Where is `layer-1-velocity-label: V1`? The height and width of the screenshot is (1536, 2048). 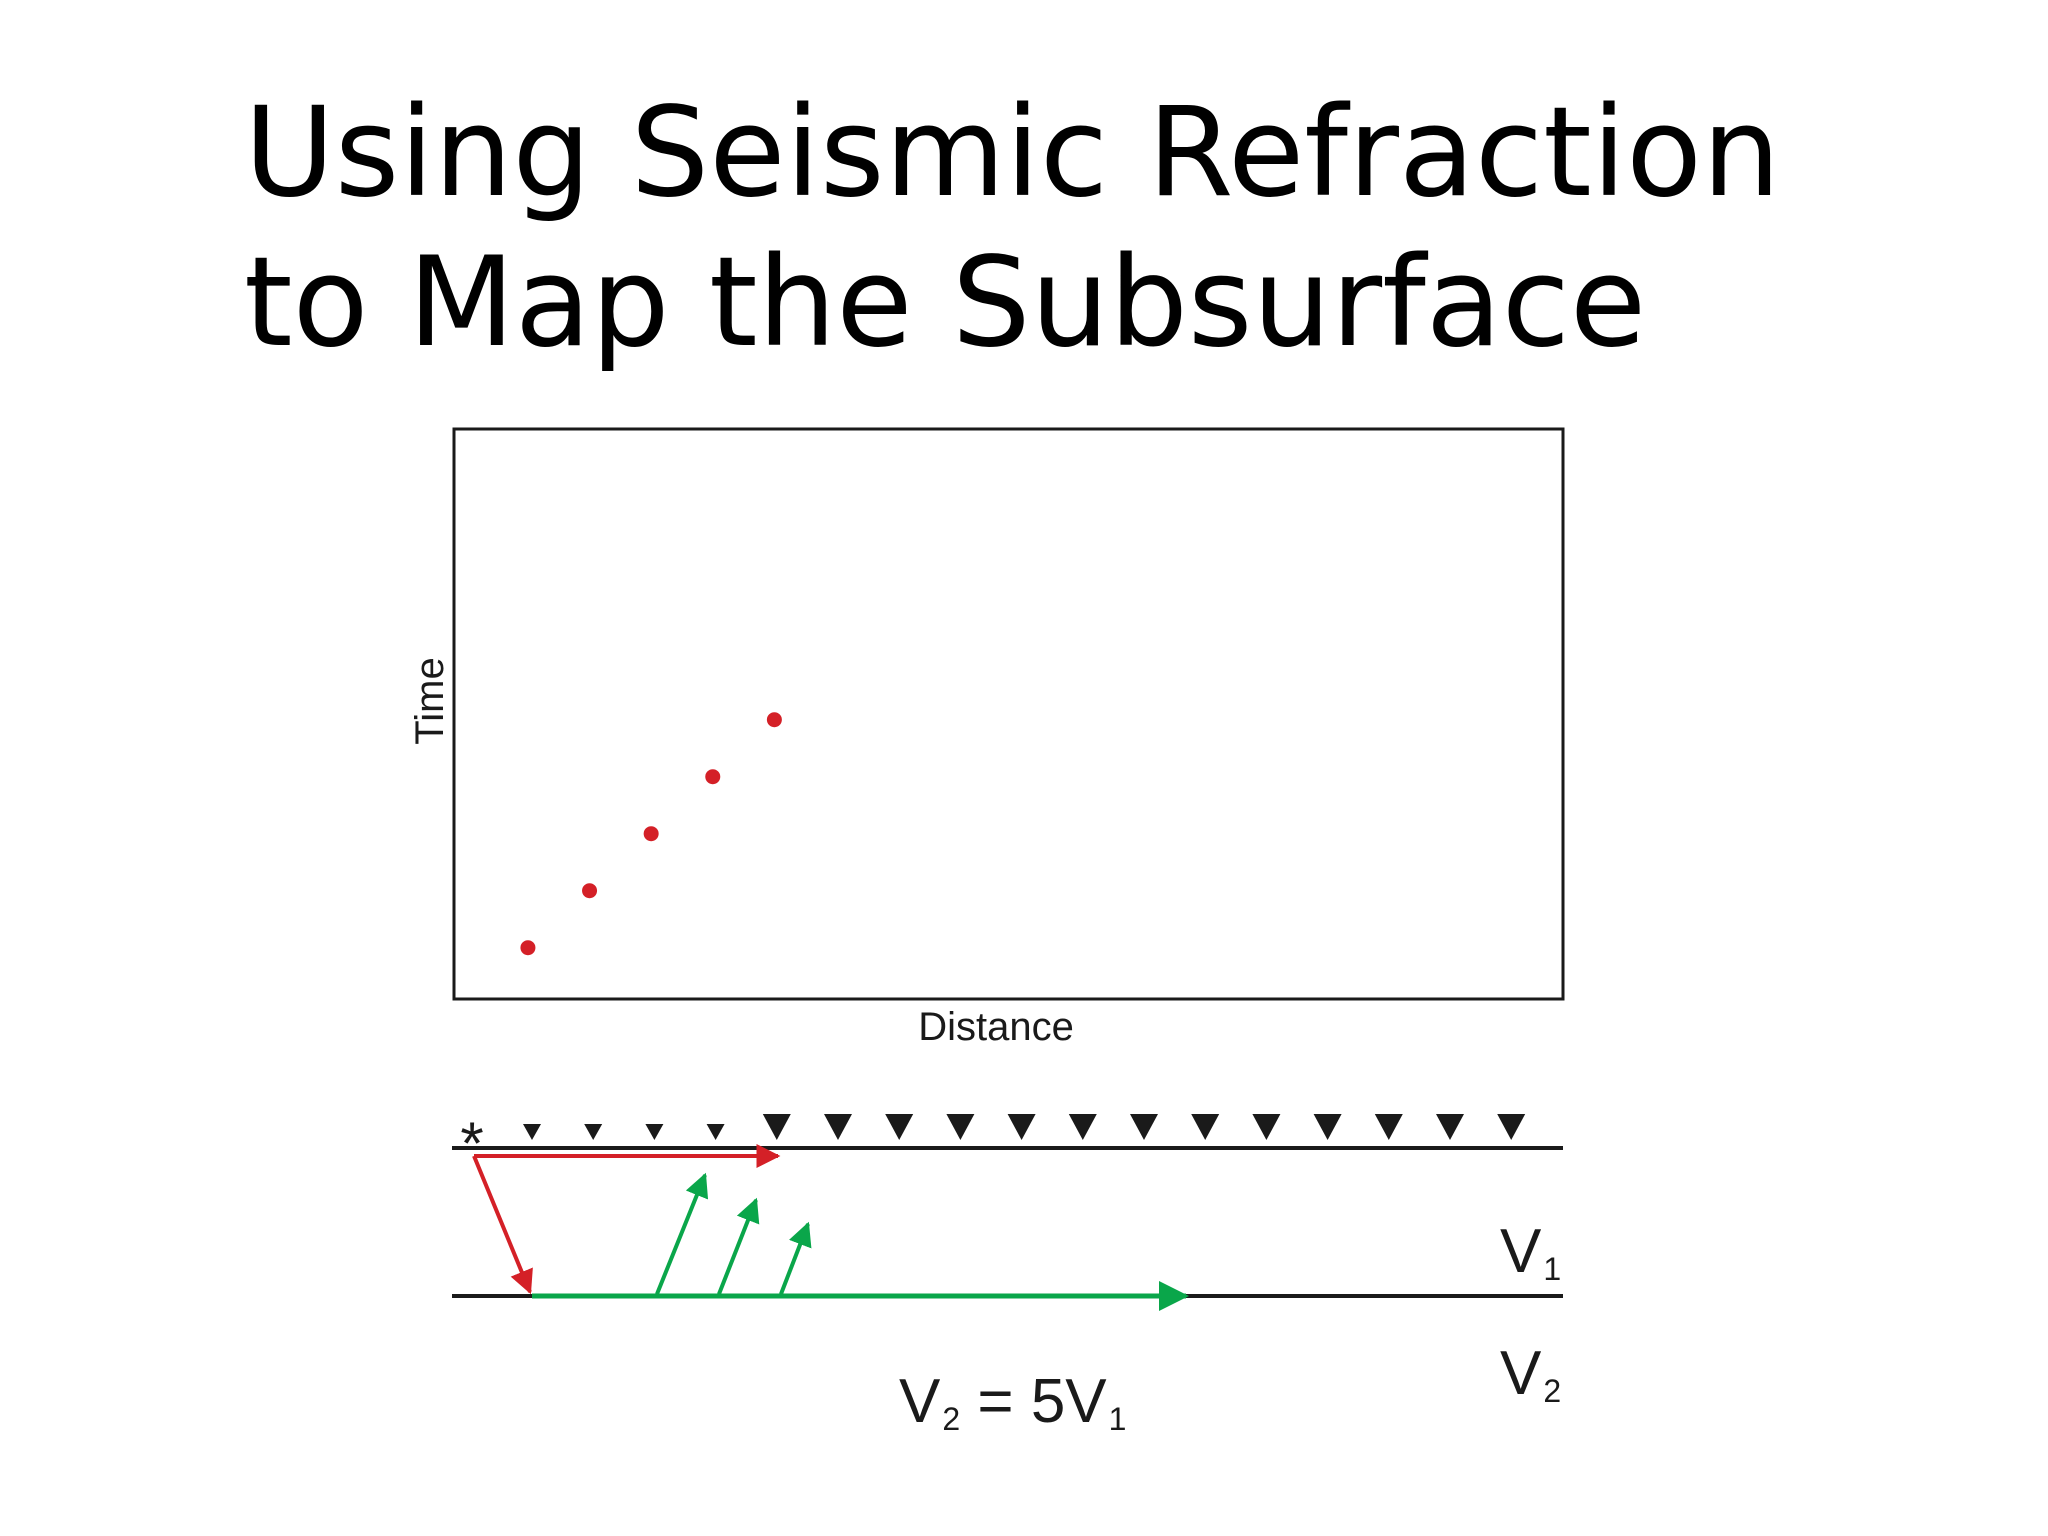 layer-1-velocity-label: V1 is located at coordinates (1530, 1252).